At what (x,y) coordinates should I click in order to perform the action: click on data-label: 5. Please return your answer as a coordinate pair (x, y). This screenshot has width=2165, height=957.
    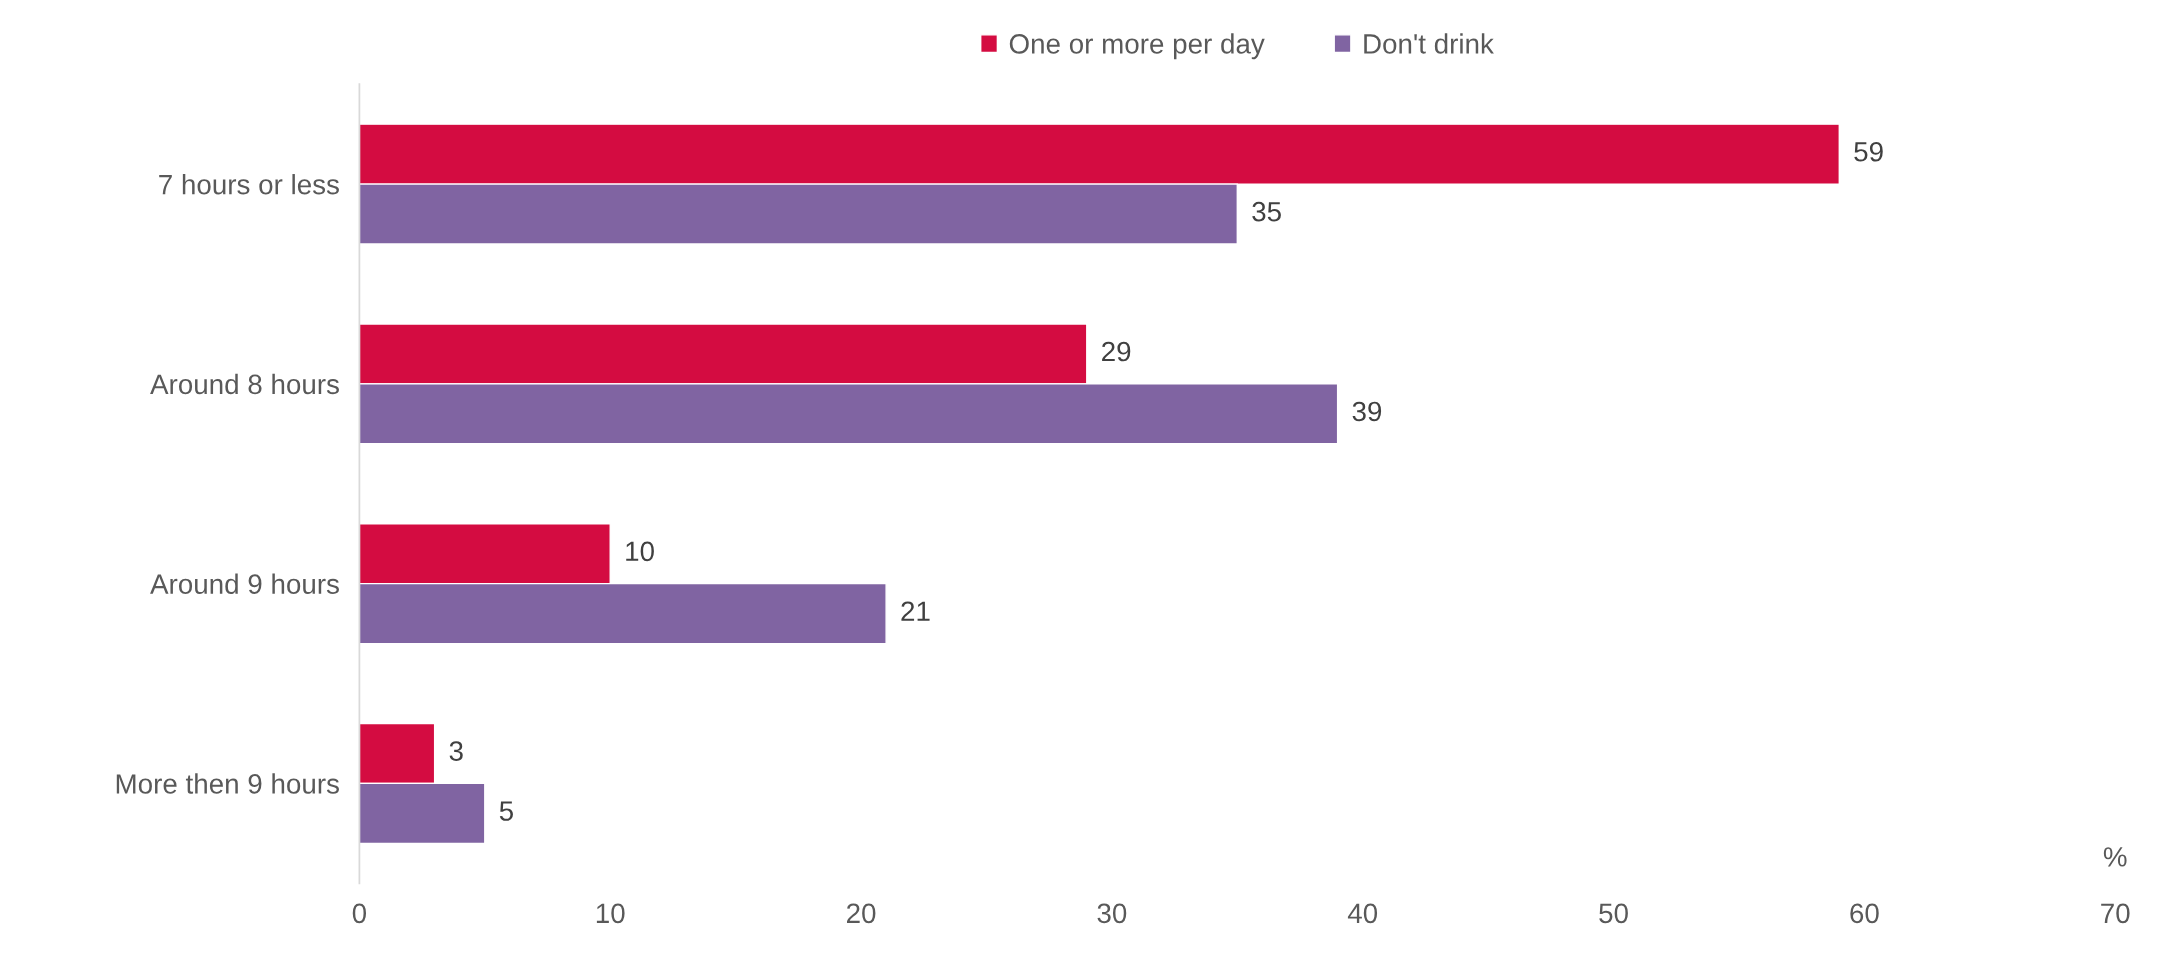
    Looking at the image, I should click on (506, 811).